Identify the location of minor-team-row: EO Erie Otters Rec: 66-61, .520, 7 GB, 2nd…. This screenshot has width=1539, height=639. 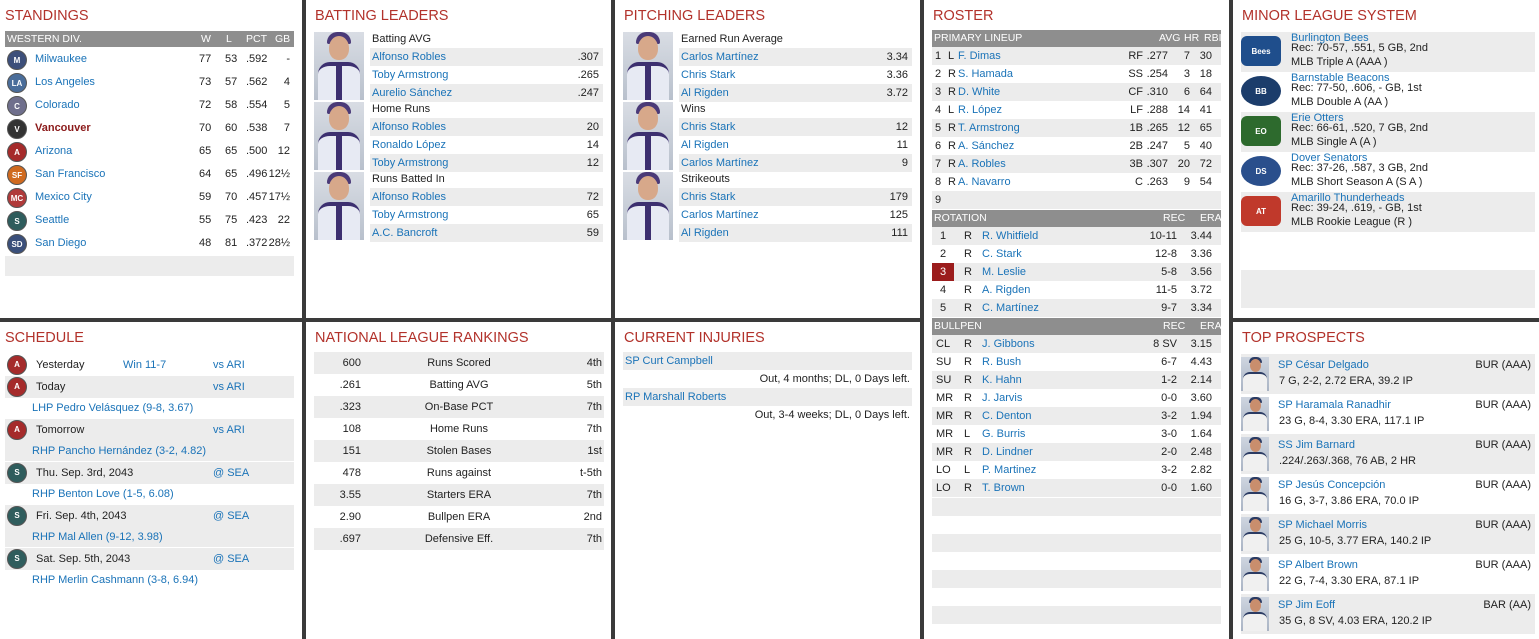
(1388, 132).